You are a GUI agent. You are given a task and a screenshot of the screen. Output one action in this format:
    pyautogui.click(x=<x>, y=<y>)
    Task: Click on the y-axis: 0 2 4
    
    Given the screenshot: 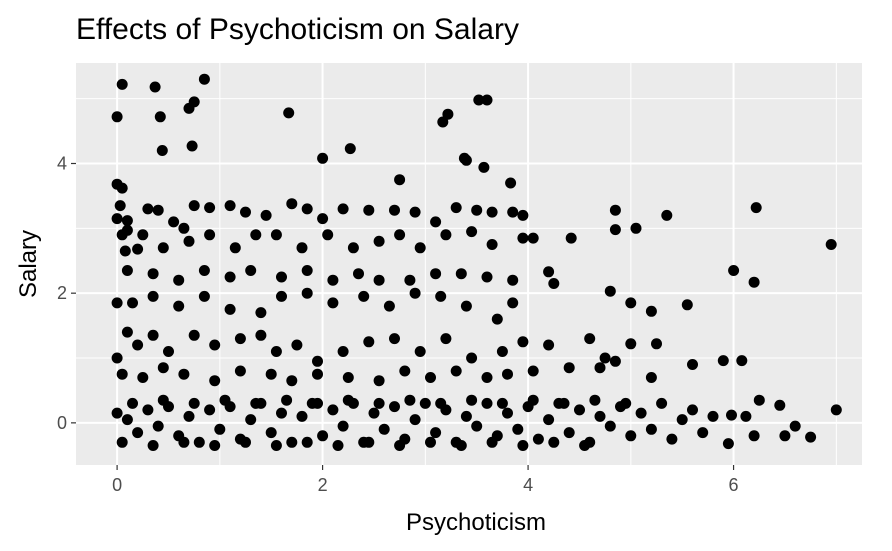 What is the action you would take?
    pyautogui.click(x=66, y=293)
    